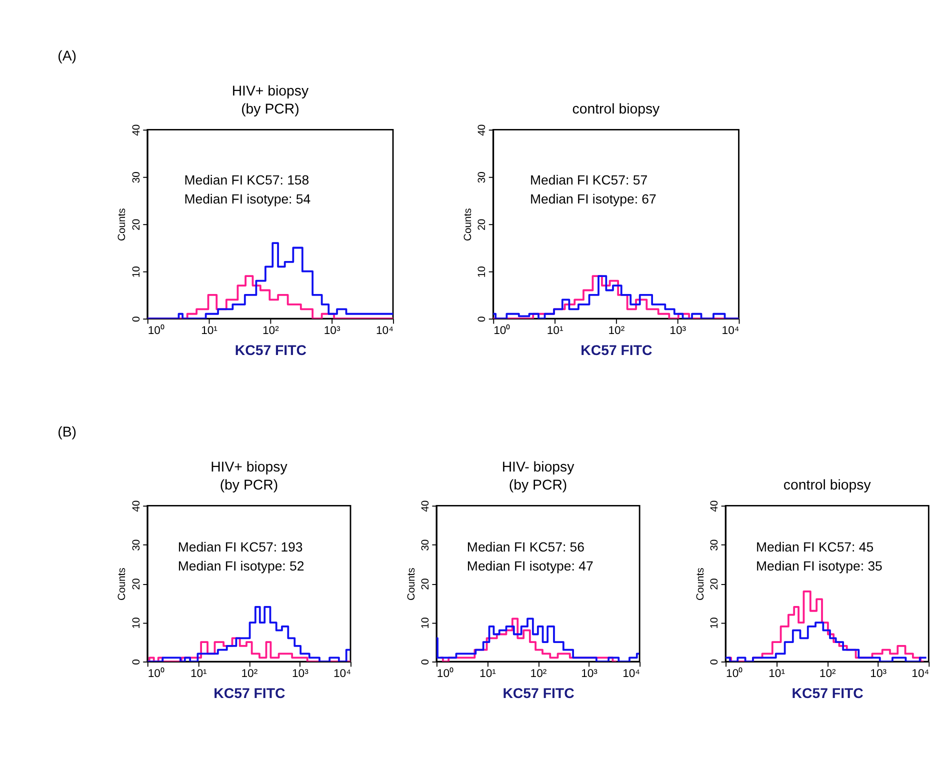 This screenshot has height=771, width=940. Describe the element at coordinates (589, 180) in the screenshot. I see `annotation: Median FI KC57: 57` at that location.